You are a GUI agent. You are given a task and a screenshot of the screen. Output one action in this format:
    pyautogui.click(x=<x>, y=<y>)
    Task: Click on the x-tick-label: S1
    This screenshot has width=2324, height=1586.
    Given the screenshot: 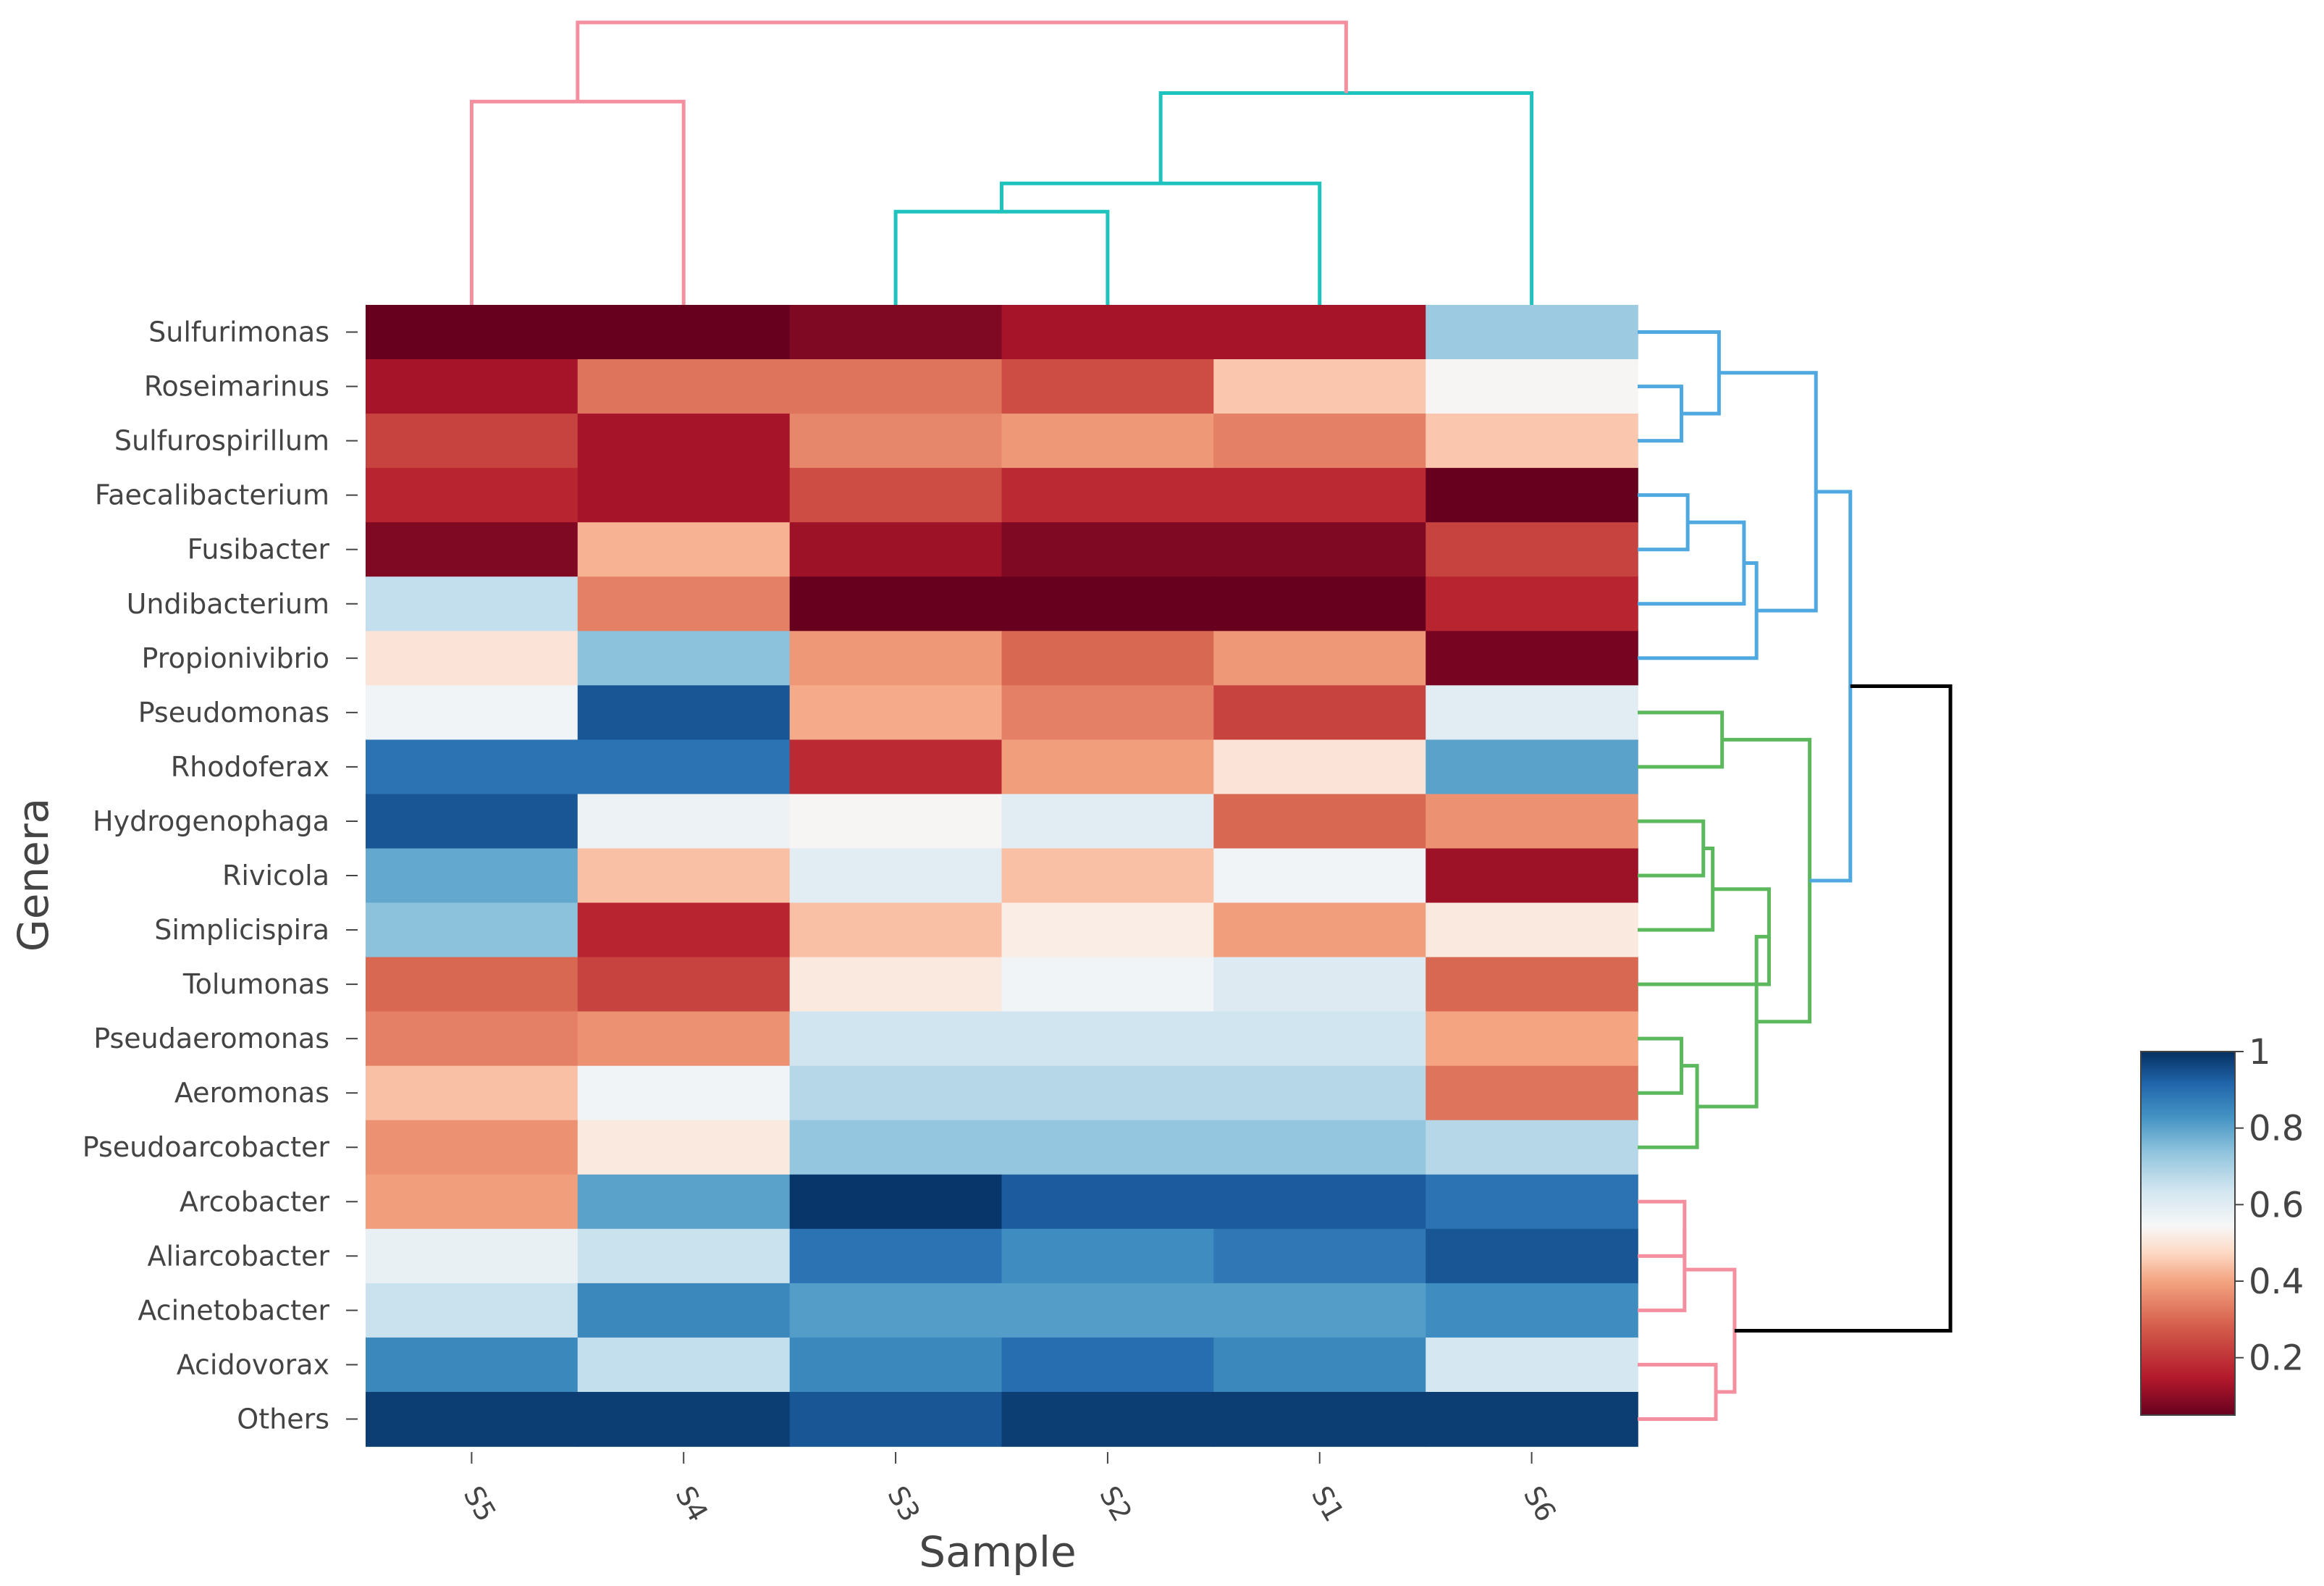 What is the action you would take?
    pyautogui.click(x=1327, y=1504)
    